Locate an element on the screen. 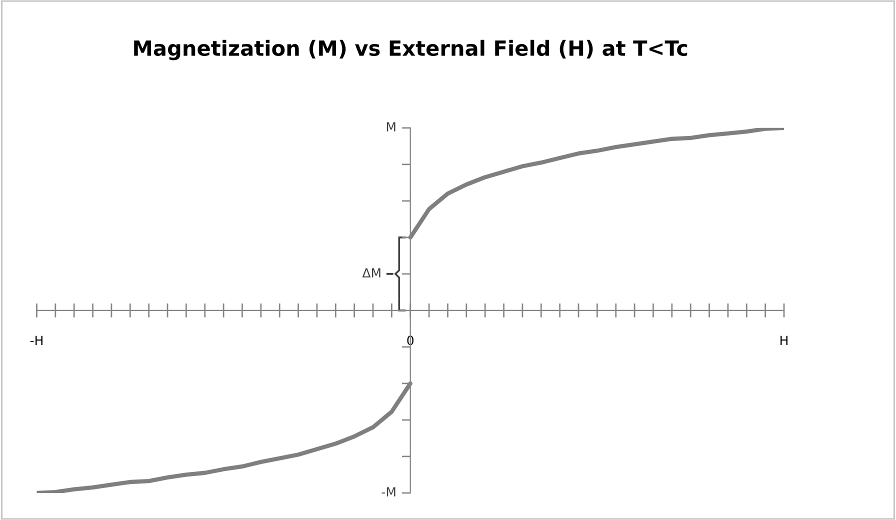 The height and width of the screenshot is (520, 896). x-tick-label: 0 is located at coordinates (410, 341).